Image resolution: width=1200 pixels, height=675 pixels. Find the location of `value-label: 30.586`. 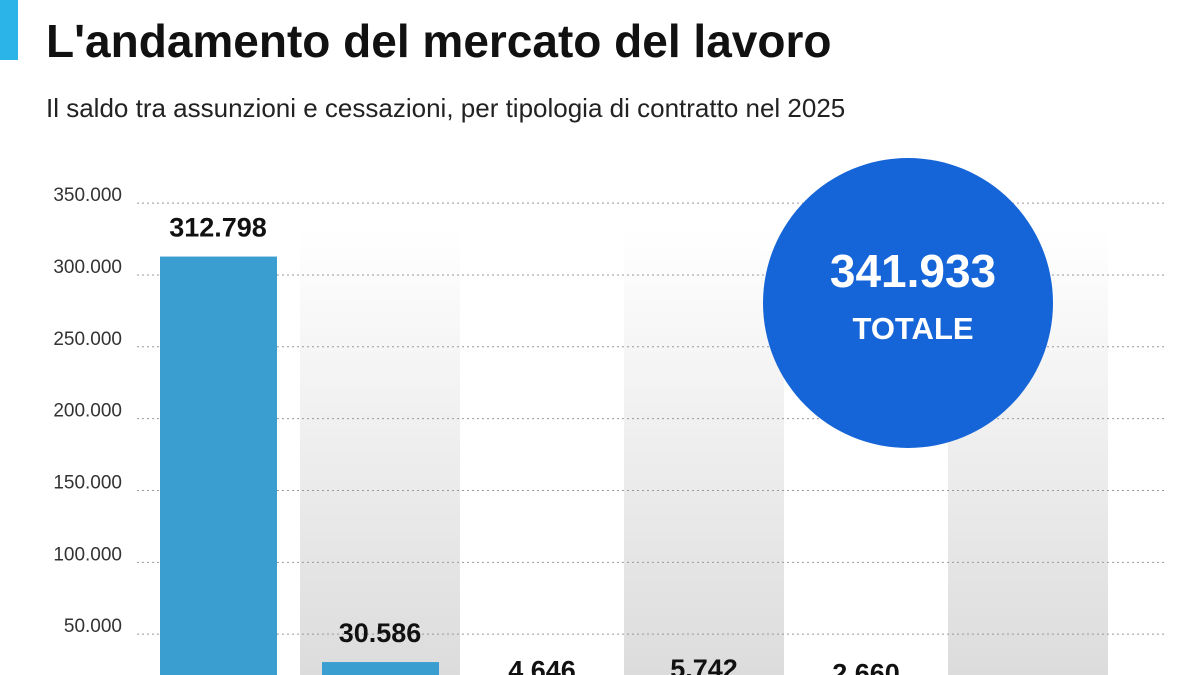

value-label: 30.586 is located at coordinates (380, 633).